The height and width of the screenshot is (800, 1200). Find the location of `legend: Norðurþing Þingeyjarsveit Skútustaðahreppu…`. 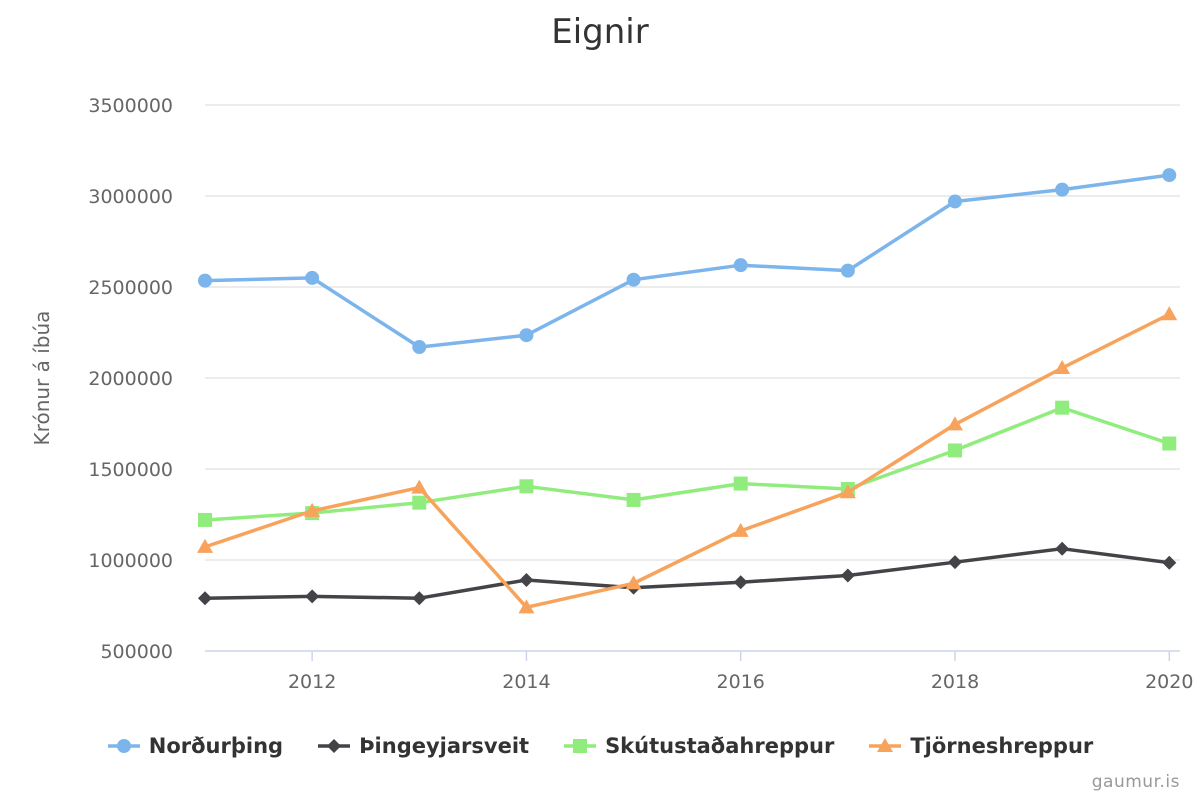

legend: Norðurþing Þingeyjarsveit Skútustaðahreppu… is located at coordinates (600, 746).